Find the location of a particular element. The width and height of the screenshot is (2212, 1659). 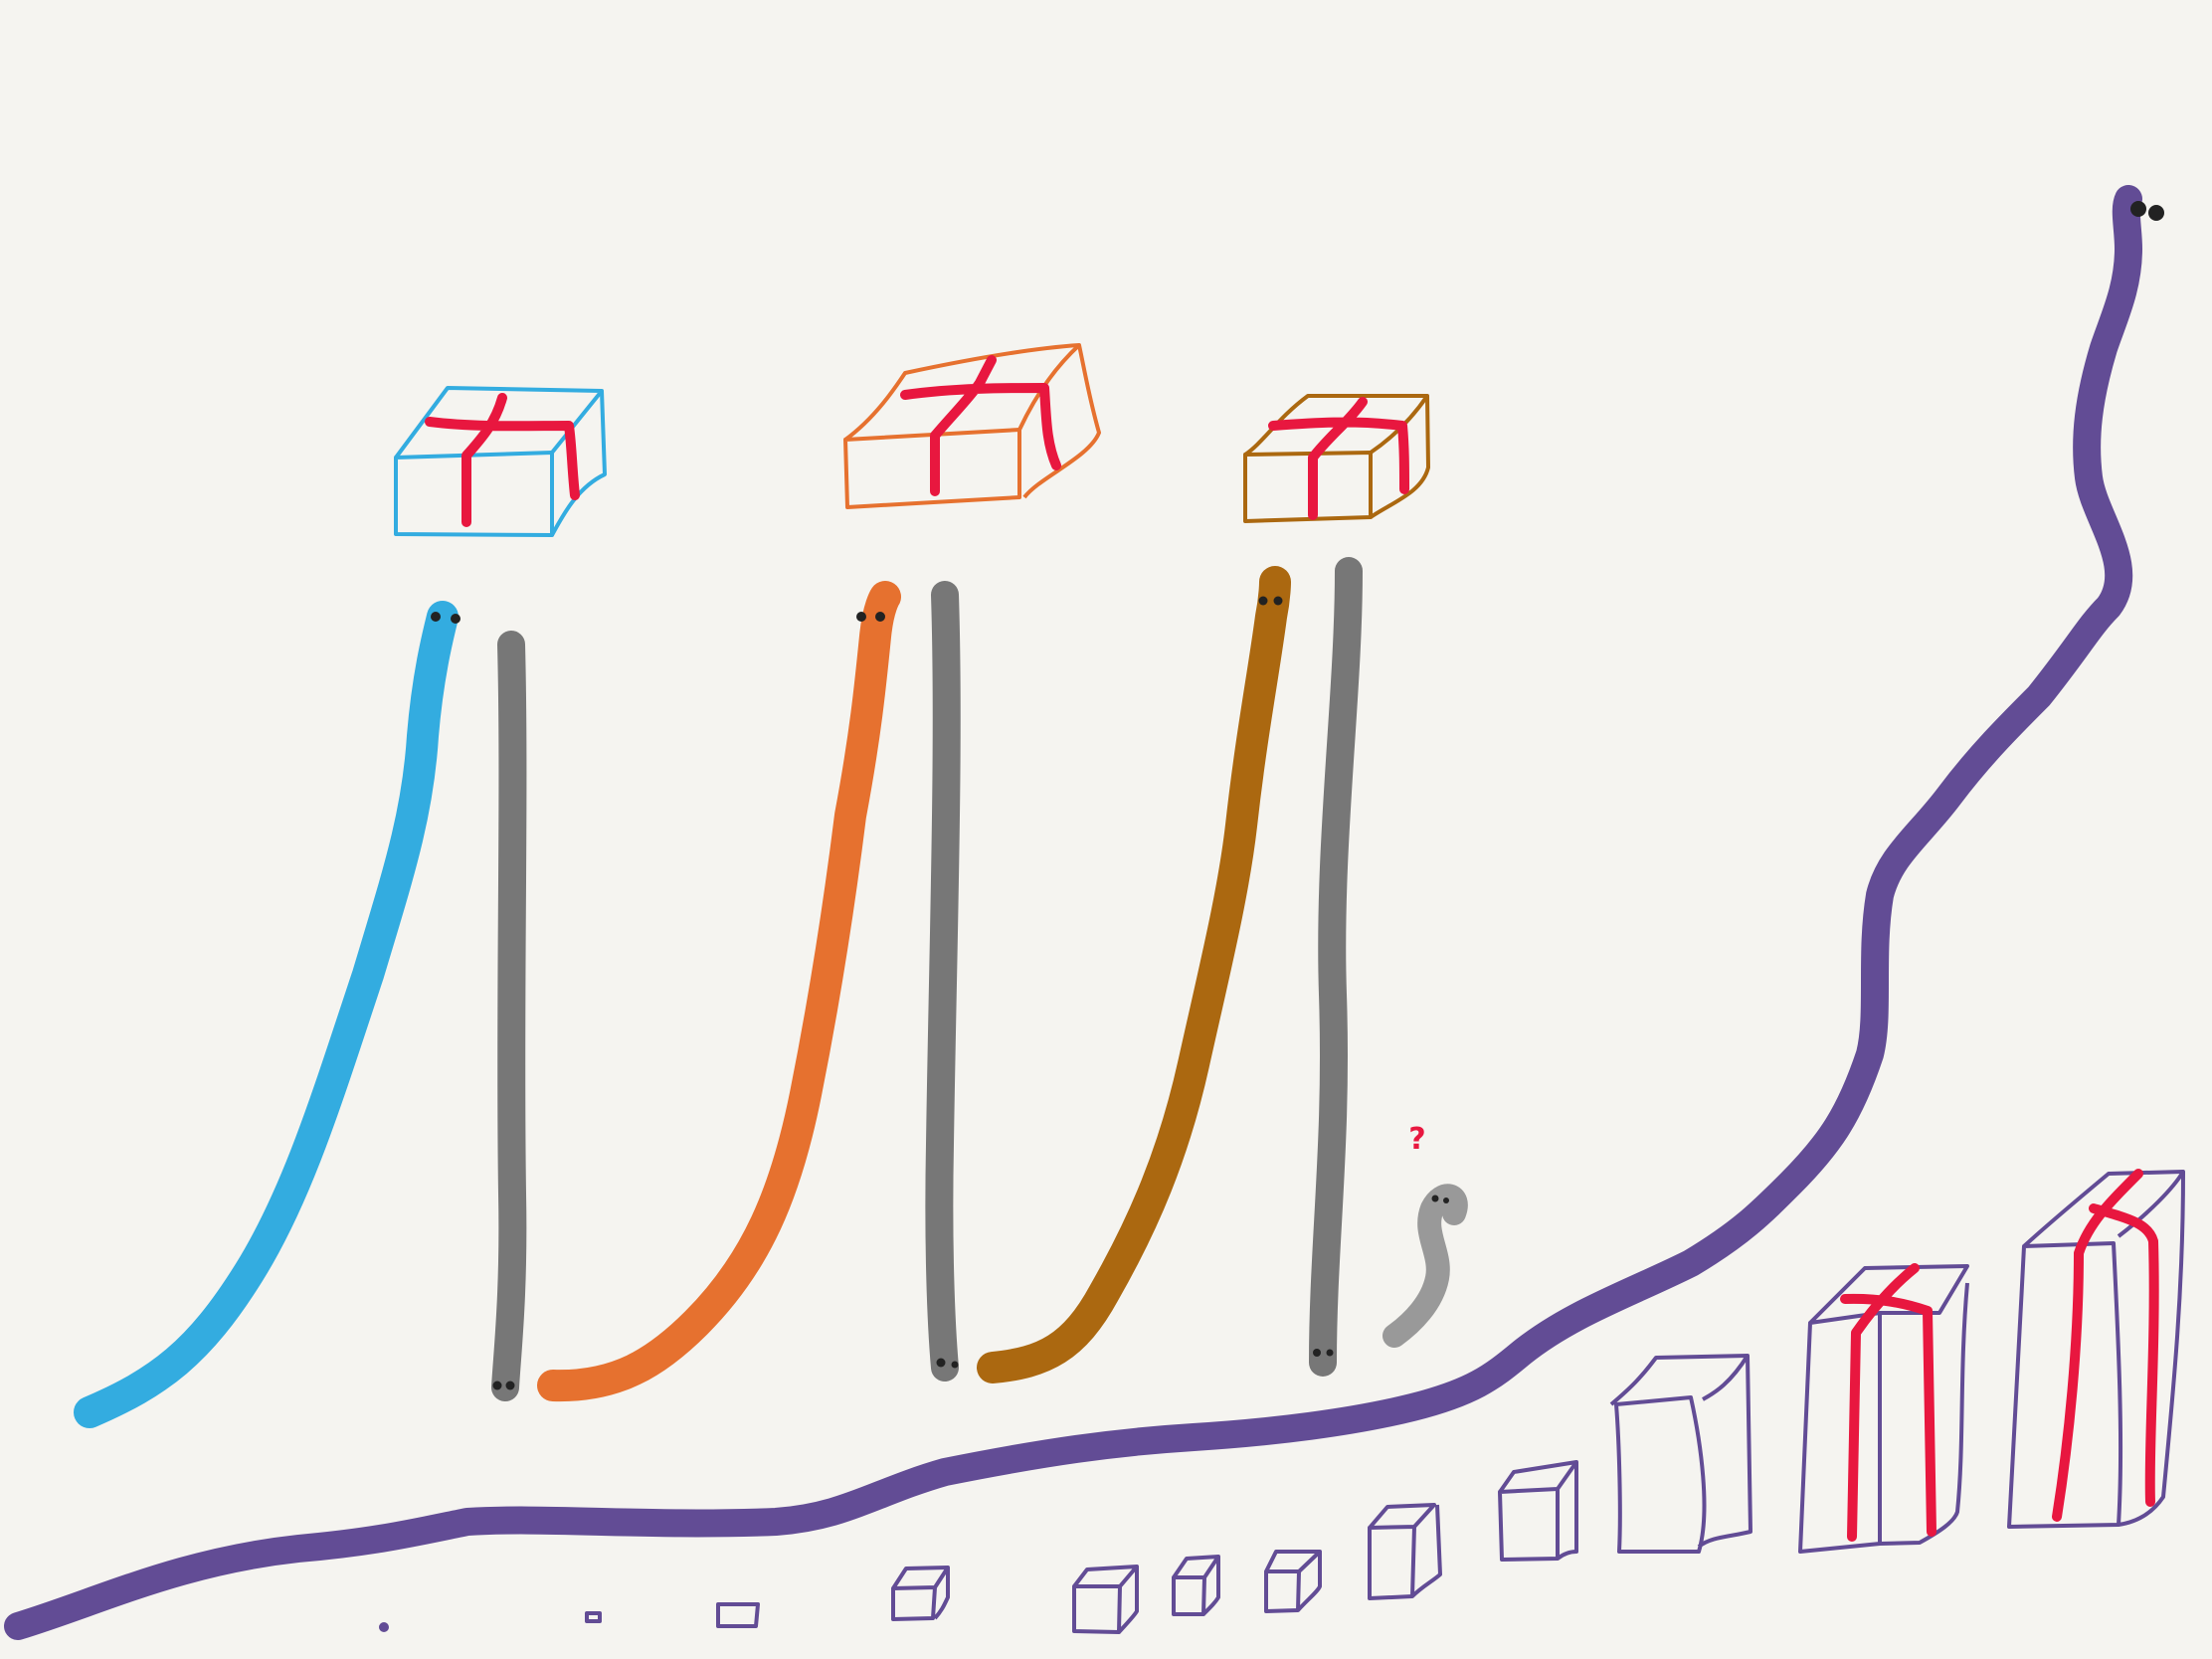

brown-gift-ribbon is located at coordinates (1338, 458).